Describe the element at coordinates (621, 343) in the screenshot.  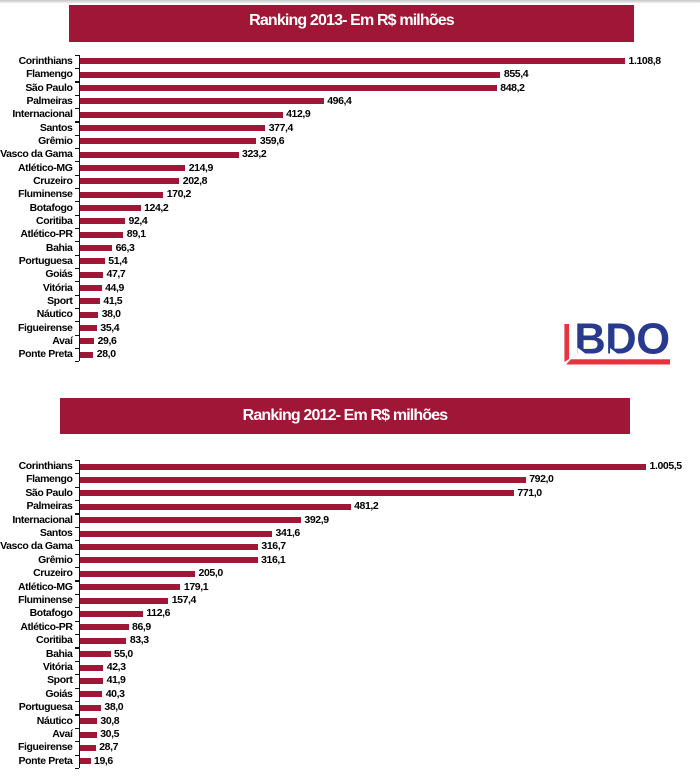
I see `svg-text: BDO` at that location.